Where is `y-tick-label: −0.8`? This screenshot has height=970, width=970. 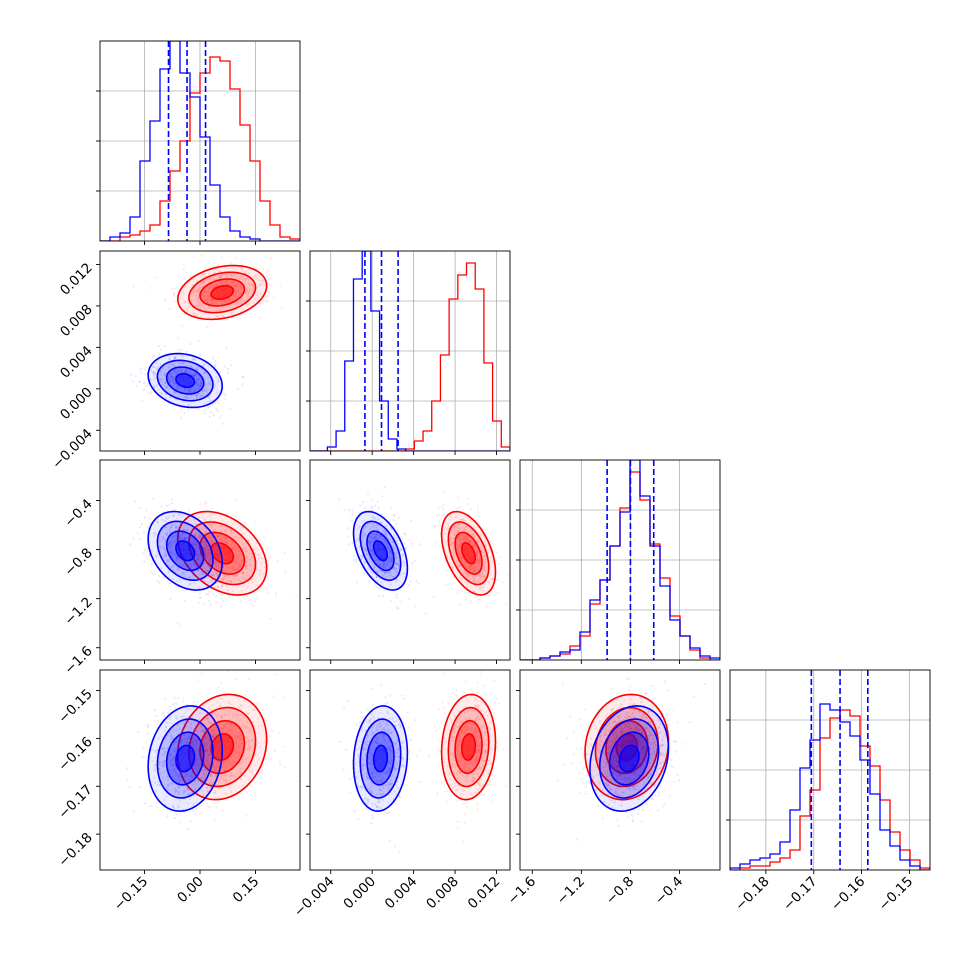
y-tick-label: −0.8 is located at coordinates (78, 562).